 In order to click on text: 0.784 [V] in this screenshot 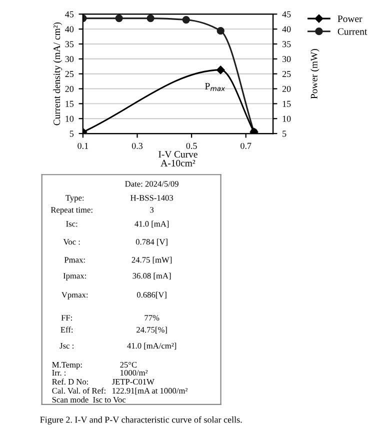, I will do `click(152, 242)`.